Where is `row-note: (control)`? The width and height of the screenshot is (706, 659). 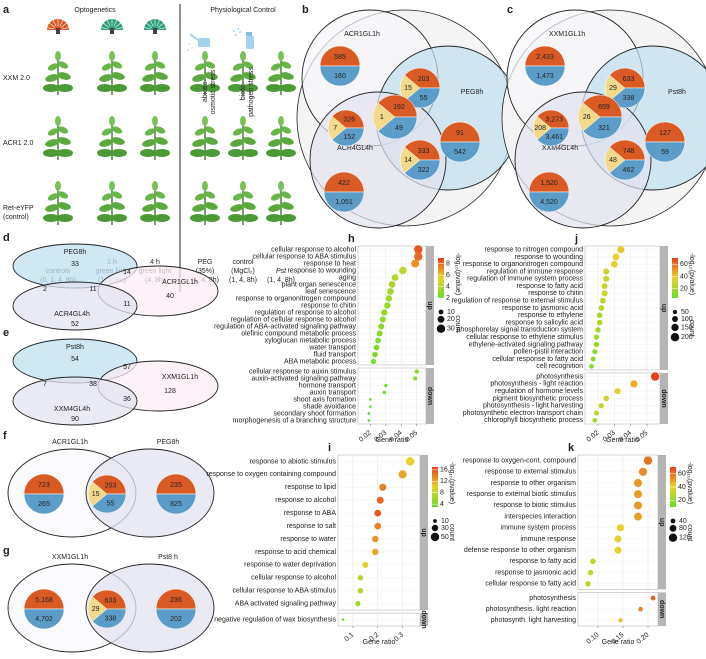 row-note: (control) is located at coordinates (16, 217).